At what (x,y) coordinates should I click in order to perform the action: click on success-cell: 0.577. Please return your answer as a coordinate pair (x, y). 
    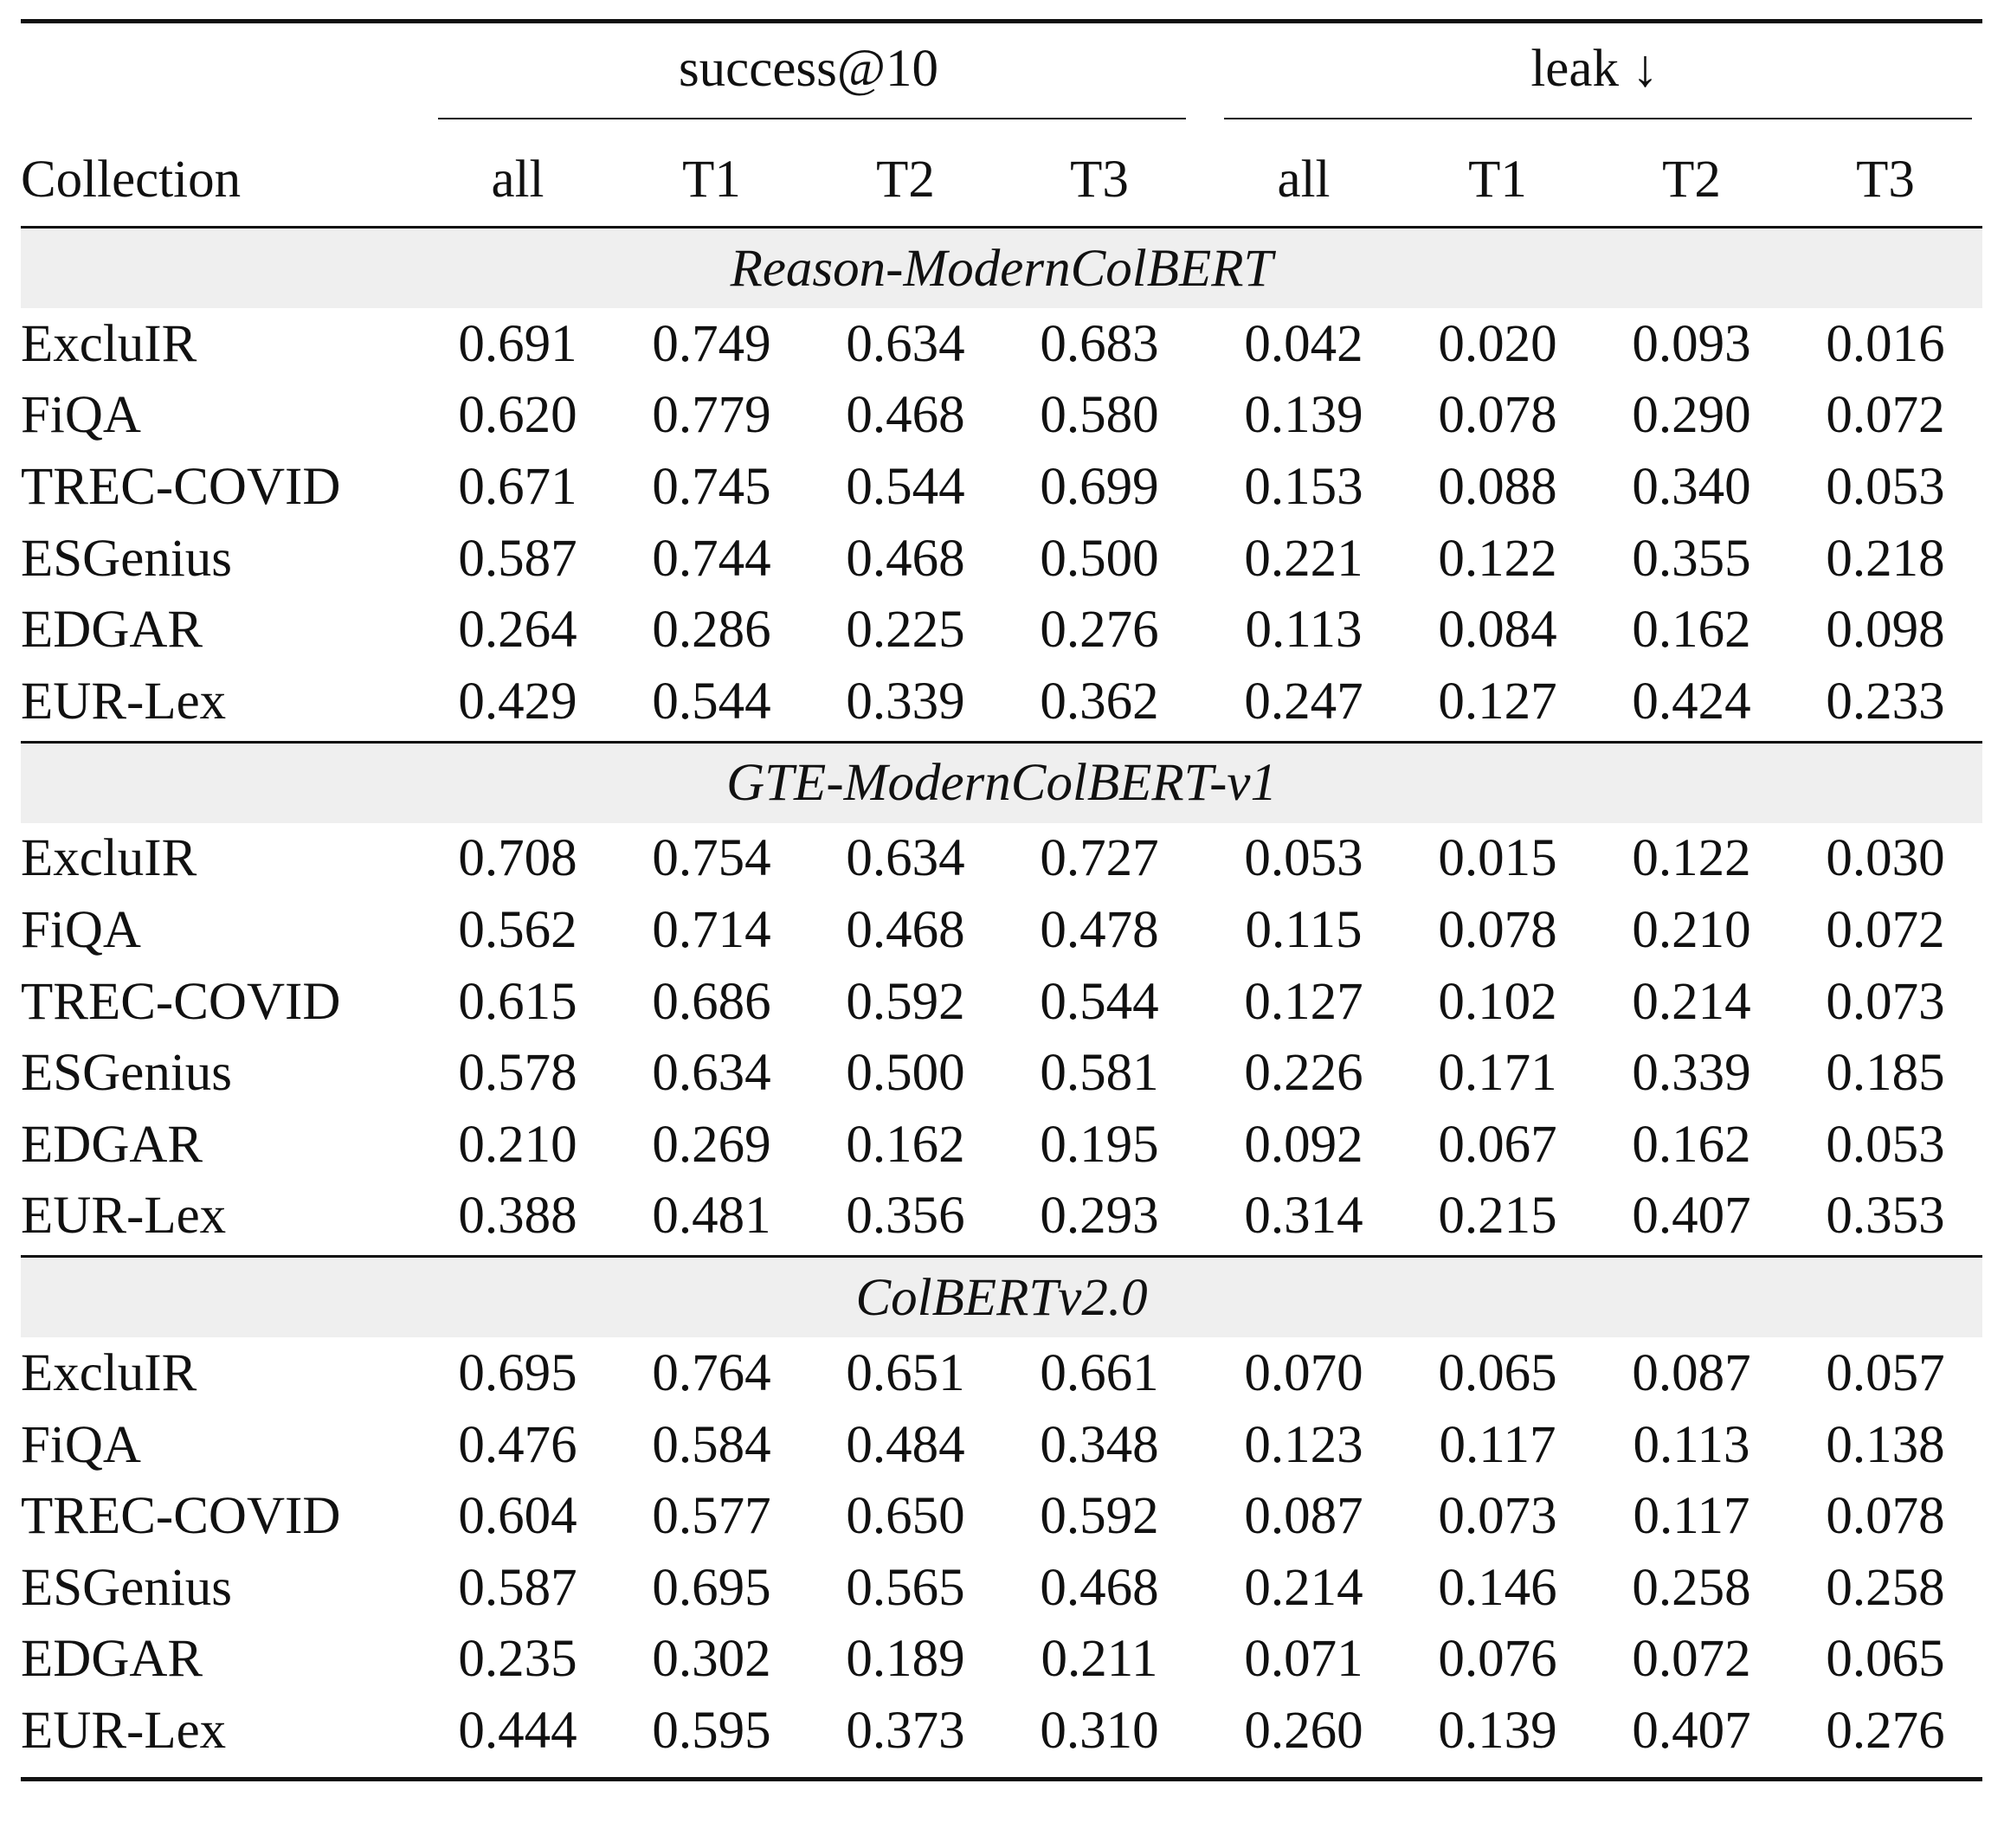
    Looking at the image, I should click on (711, 1516).